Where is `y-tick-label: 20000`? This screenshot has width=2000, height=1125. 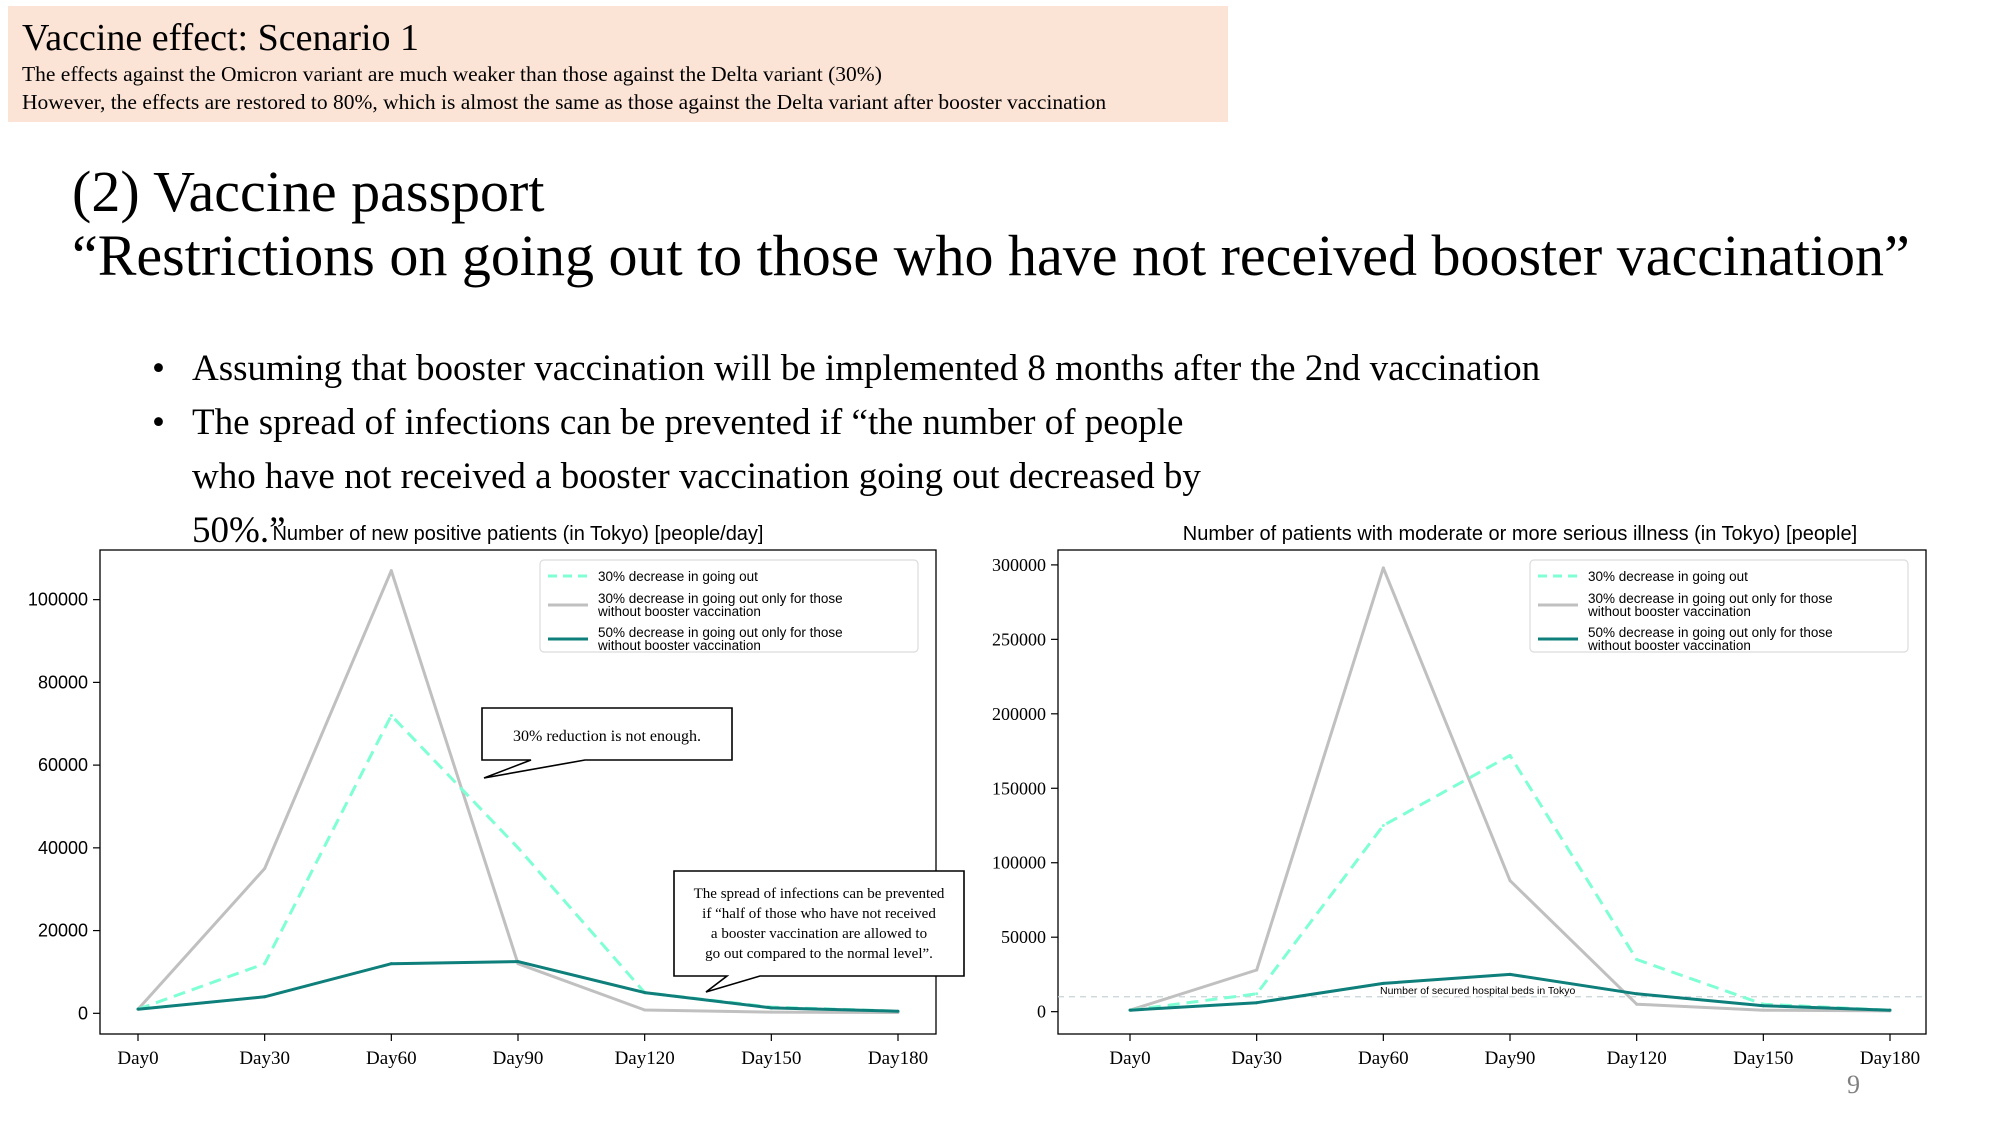 y-tick-label: 20000 is located at coordinates (63, 931).